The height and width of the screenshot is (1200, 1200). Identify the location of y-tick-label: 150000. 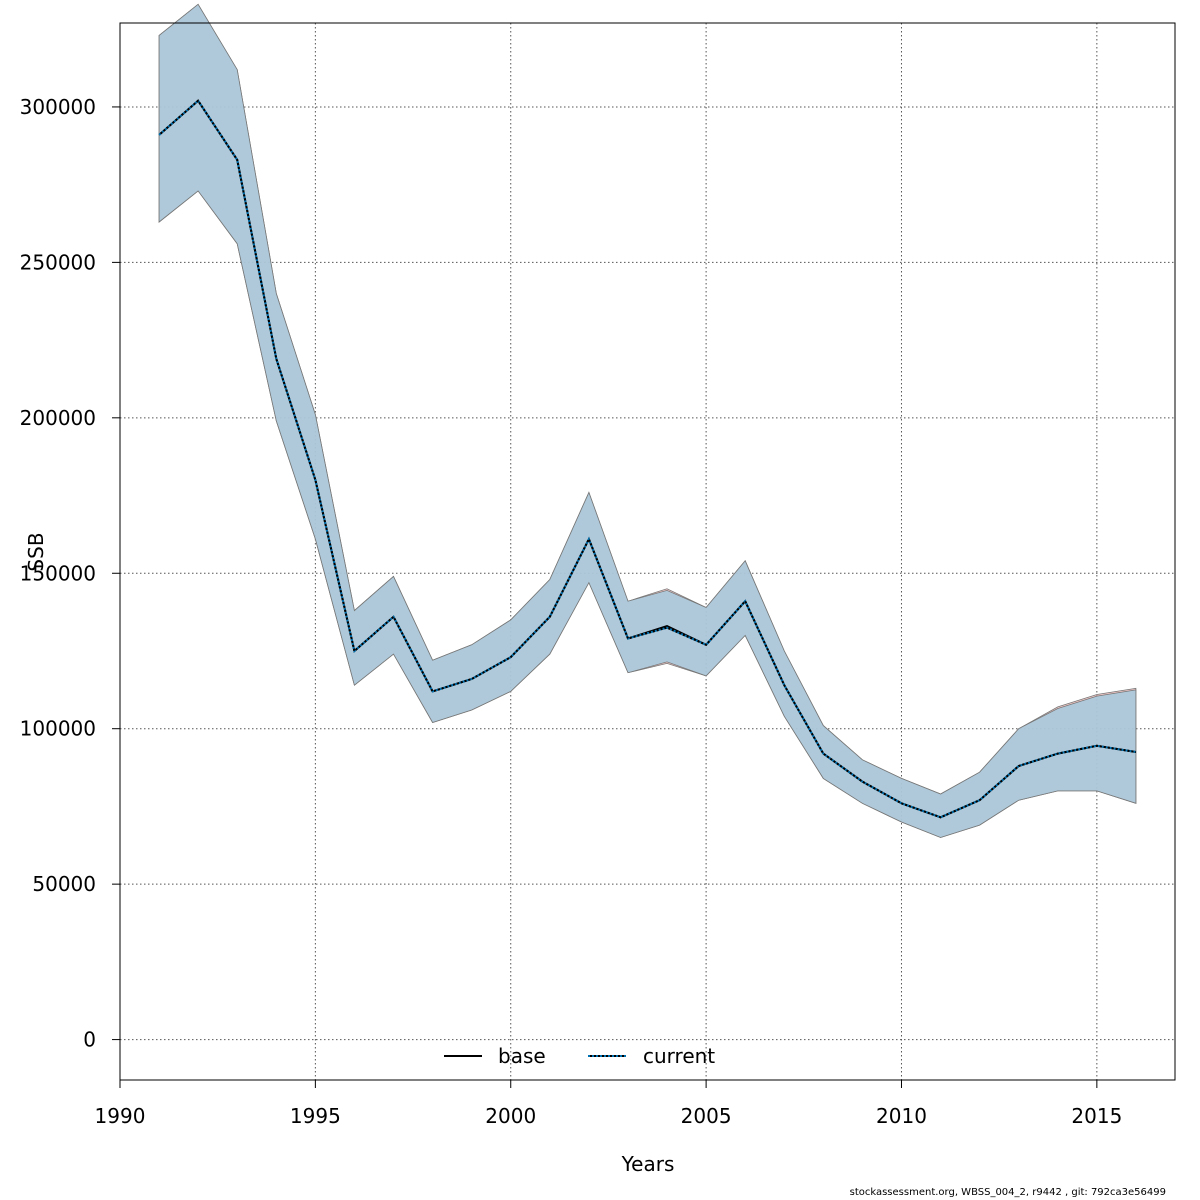
(58, 573).